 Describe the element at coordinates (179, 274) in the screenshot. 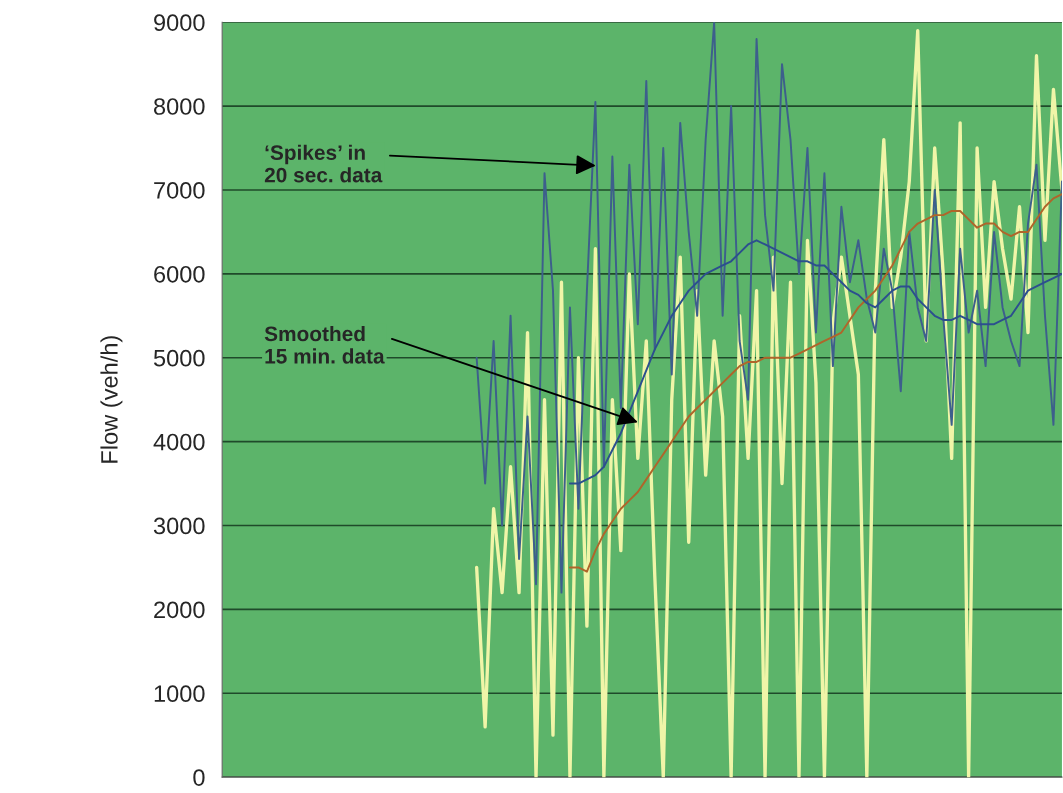

I see `y-tick-label: 6000` at that location.